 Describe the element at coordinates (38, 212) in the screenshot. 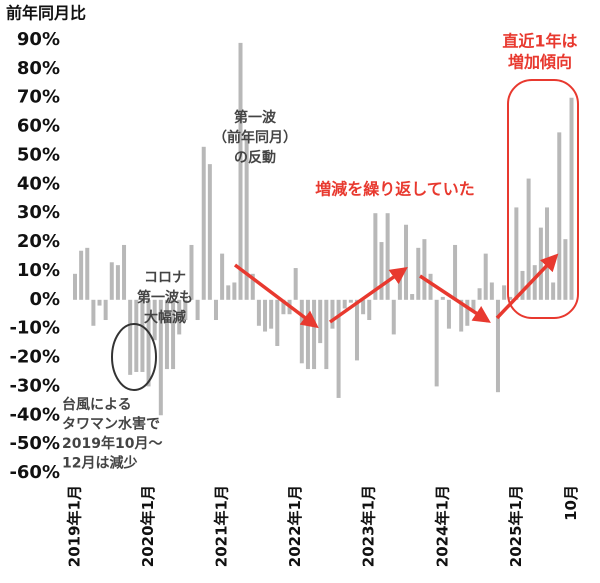

I see `y-tick-label: 30%` at that location.